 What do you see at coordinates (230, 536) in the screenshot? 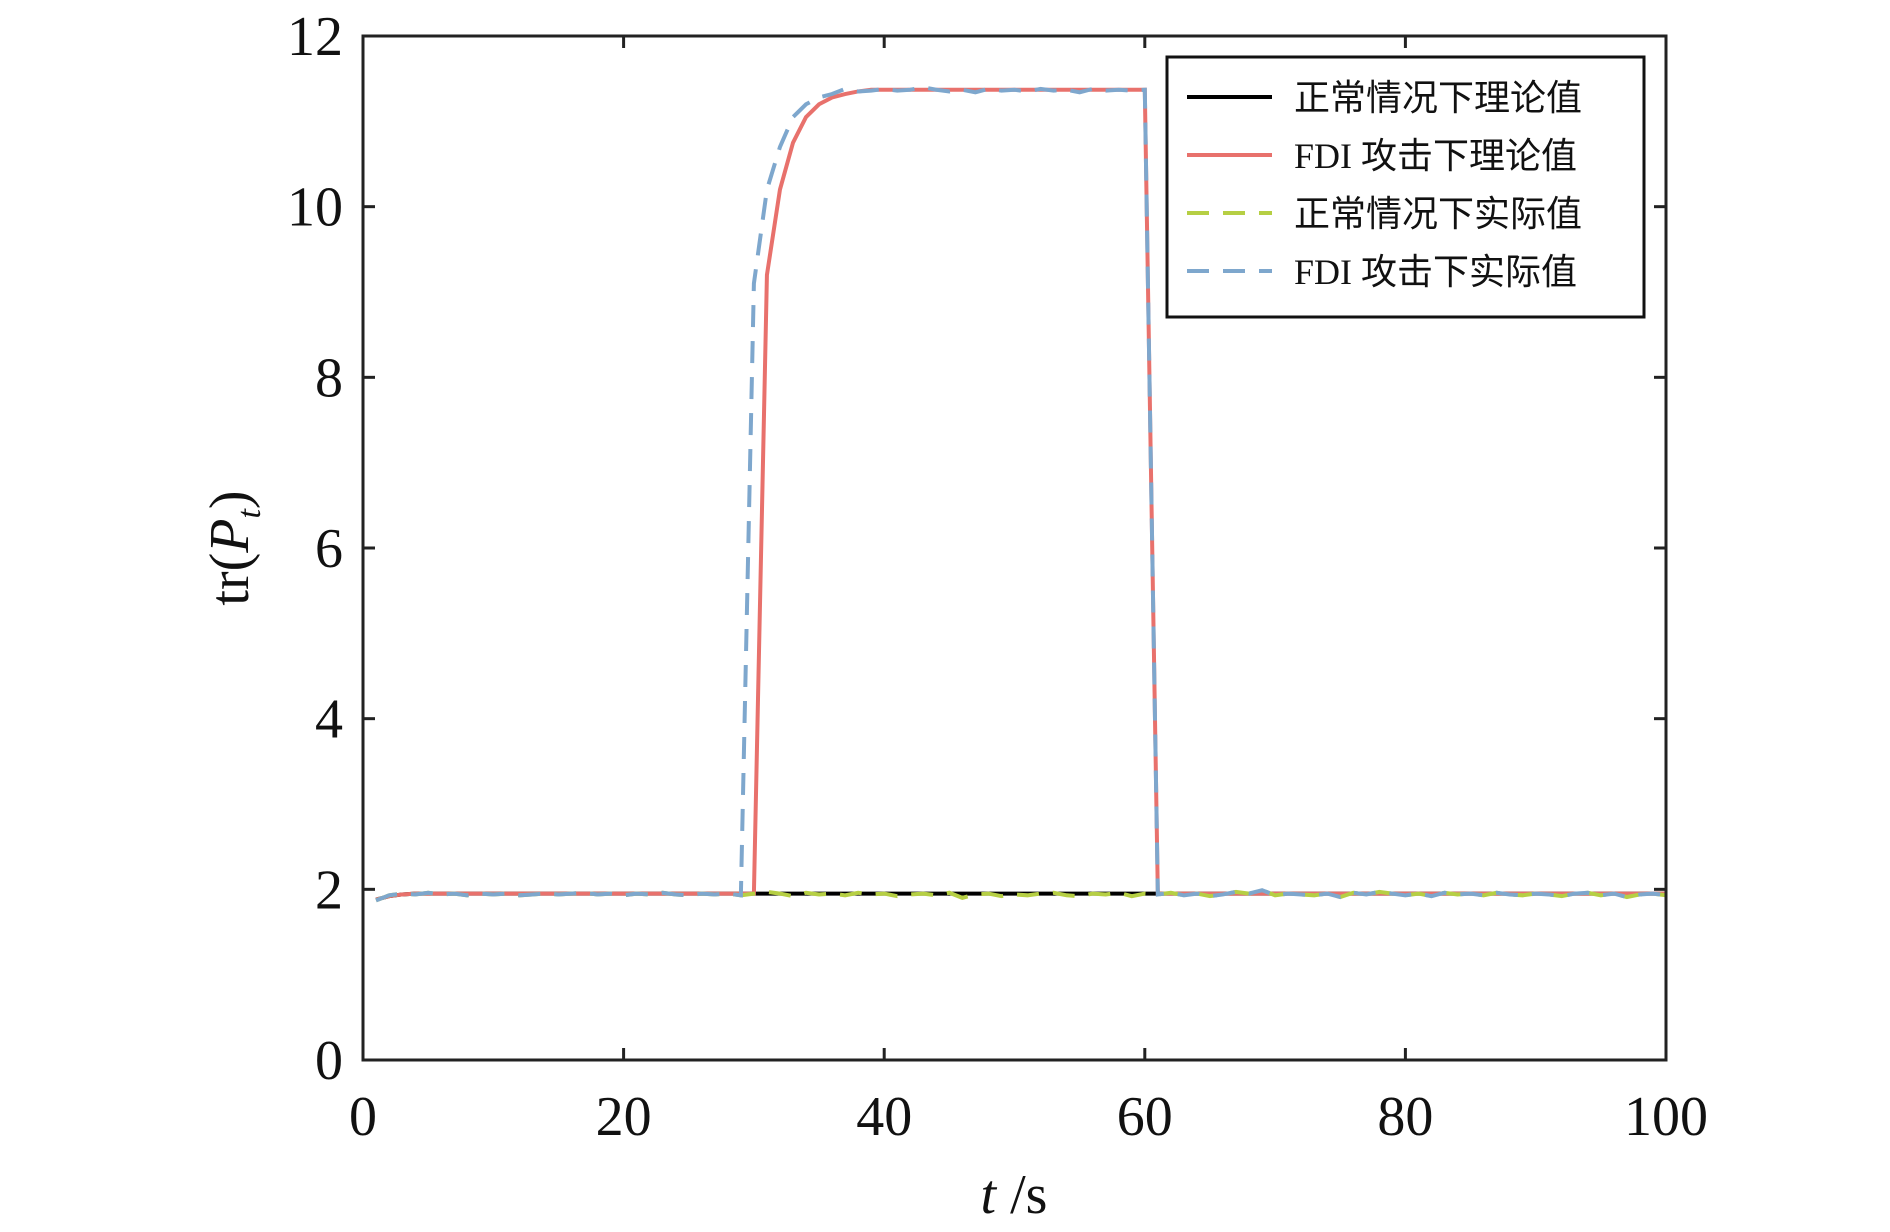
I see `y-label-var: P` at bounding box center [230, 536].